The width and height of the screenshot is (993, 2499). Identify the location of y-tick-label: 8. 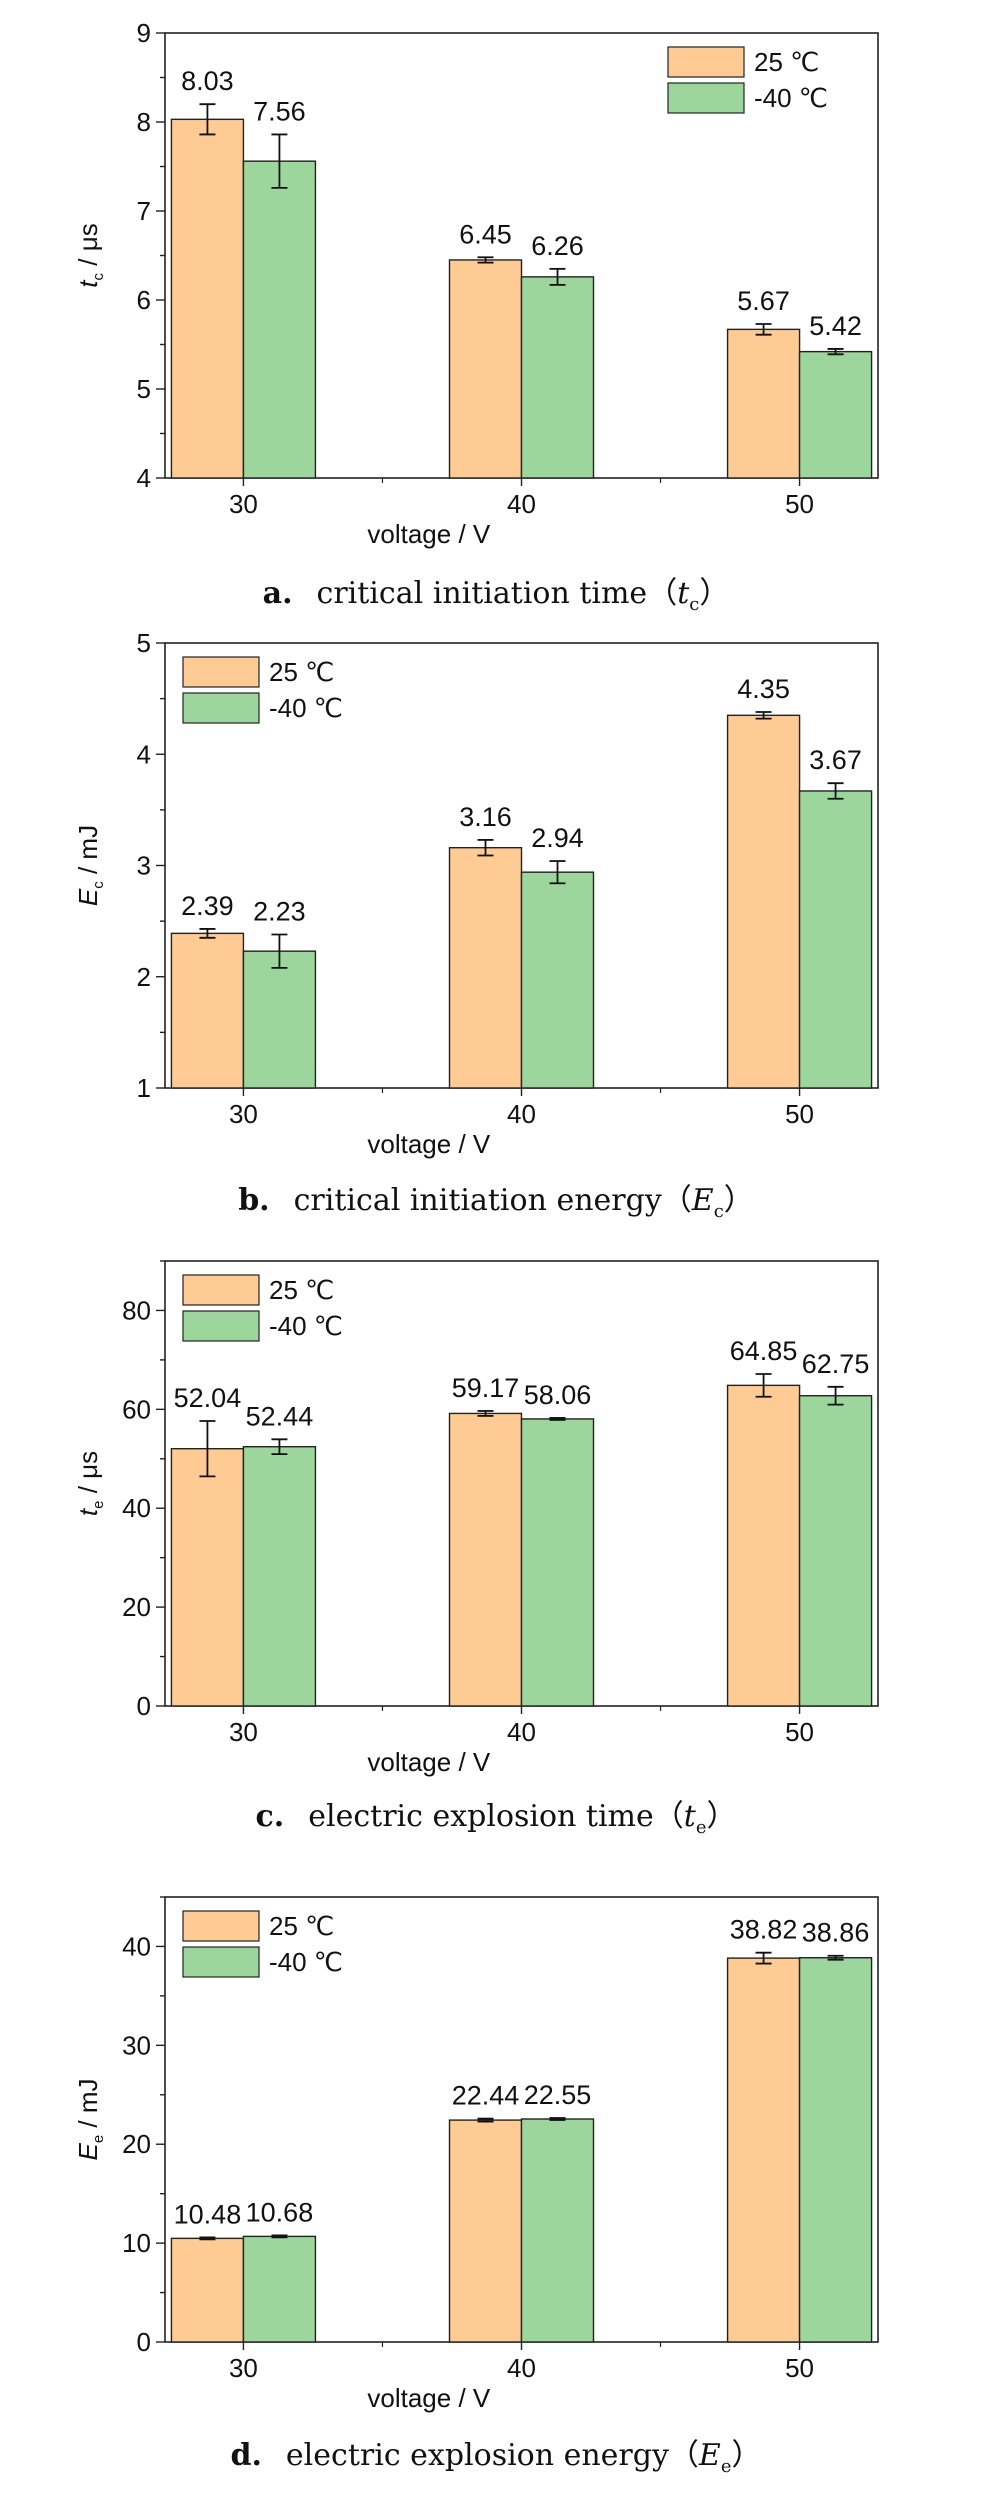
(144, 122).